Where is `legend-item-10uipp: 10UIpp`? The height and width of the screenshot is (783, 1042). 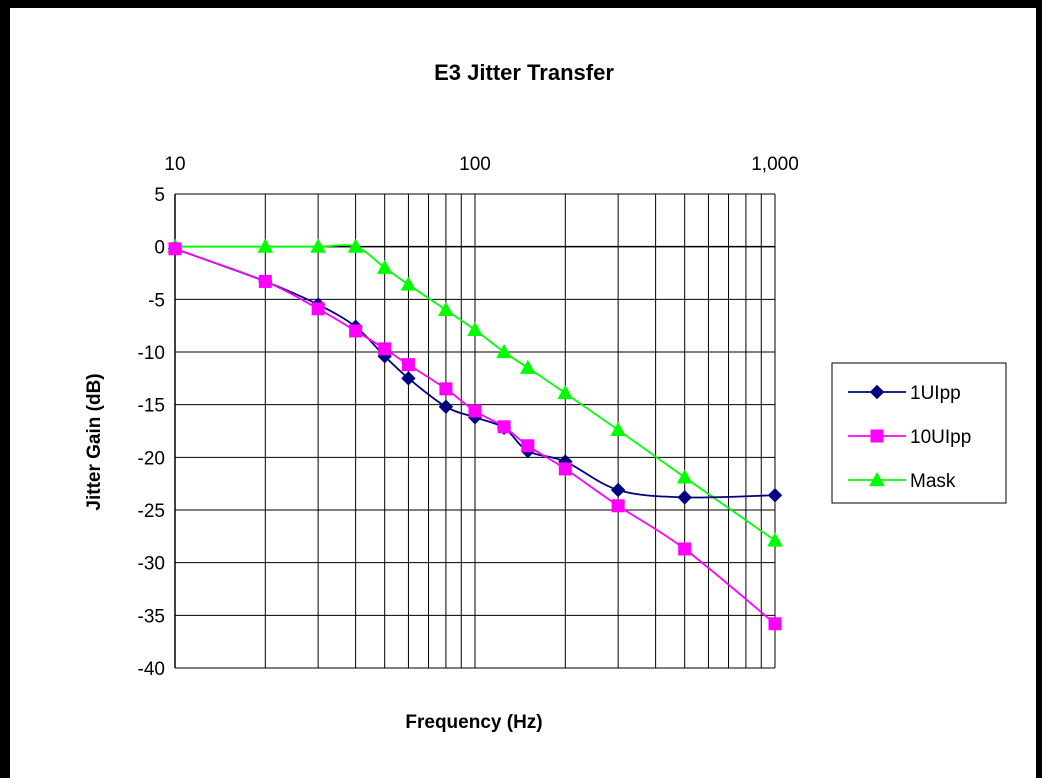
legend-item-10uipp: 10UIpp is located at coordinates (909, 437).